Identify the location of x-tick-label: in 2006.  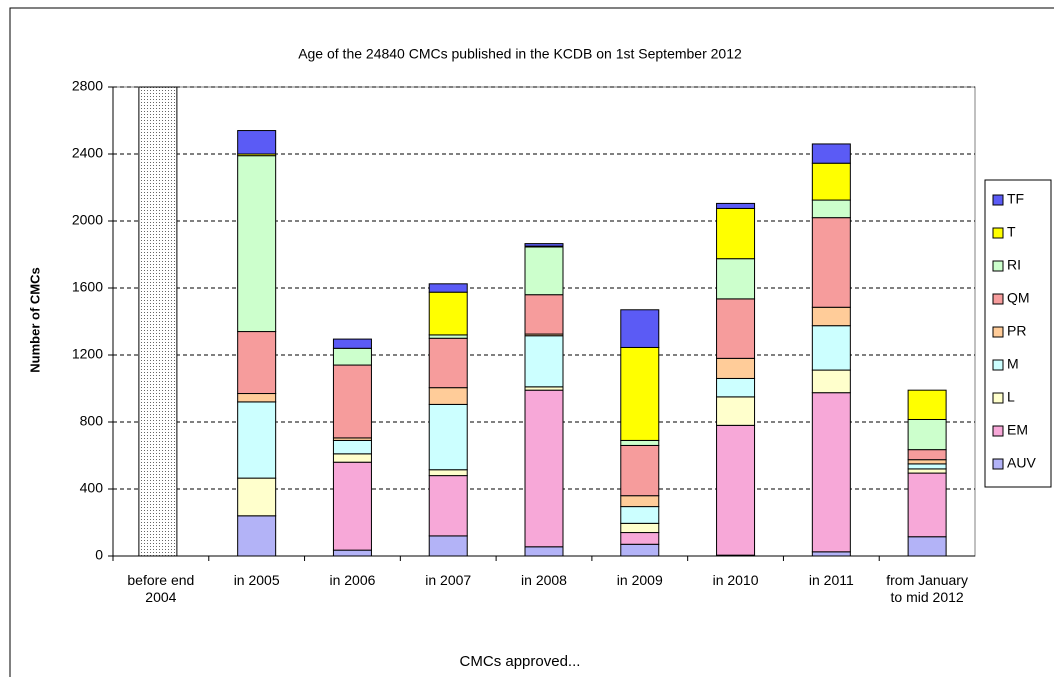
(352, 580).